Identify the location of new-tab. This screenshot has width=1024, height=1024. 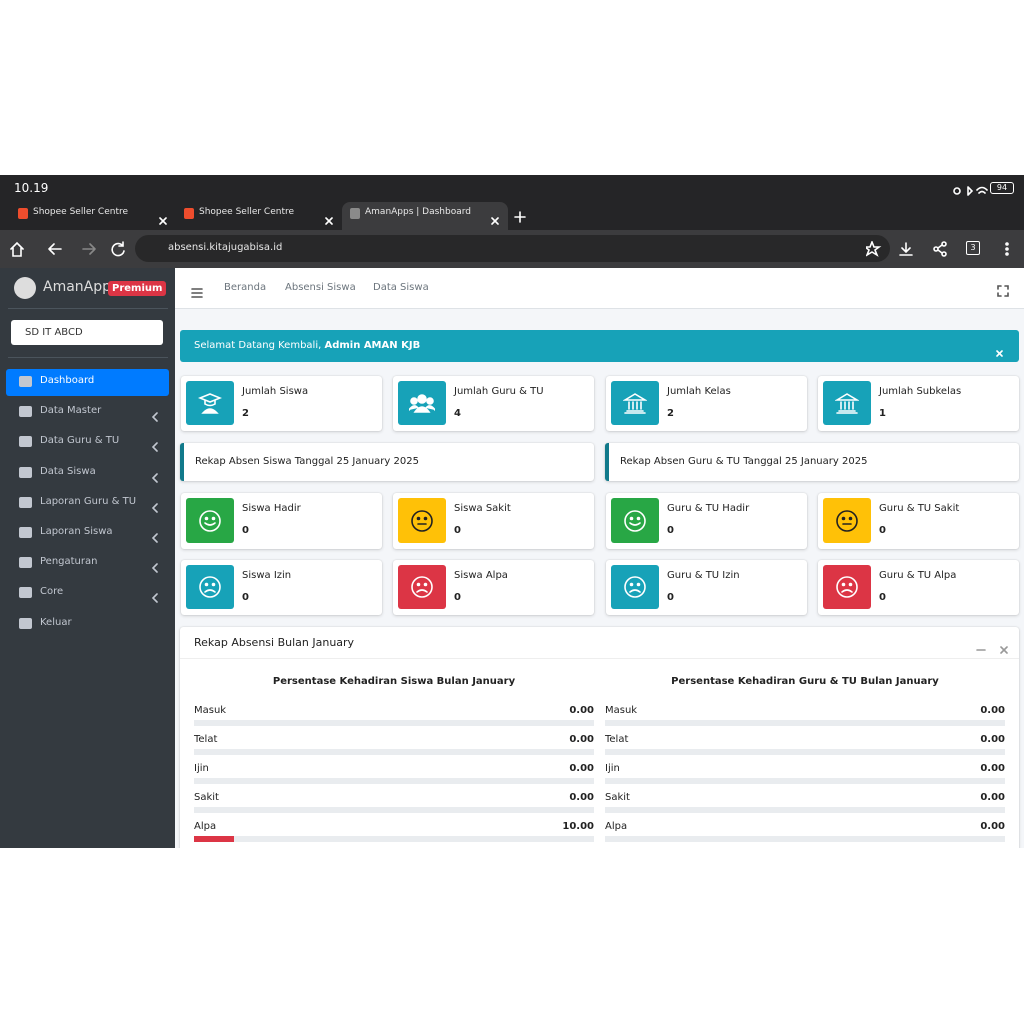
(520, 217).